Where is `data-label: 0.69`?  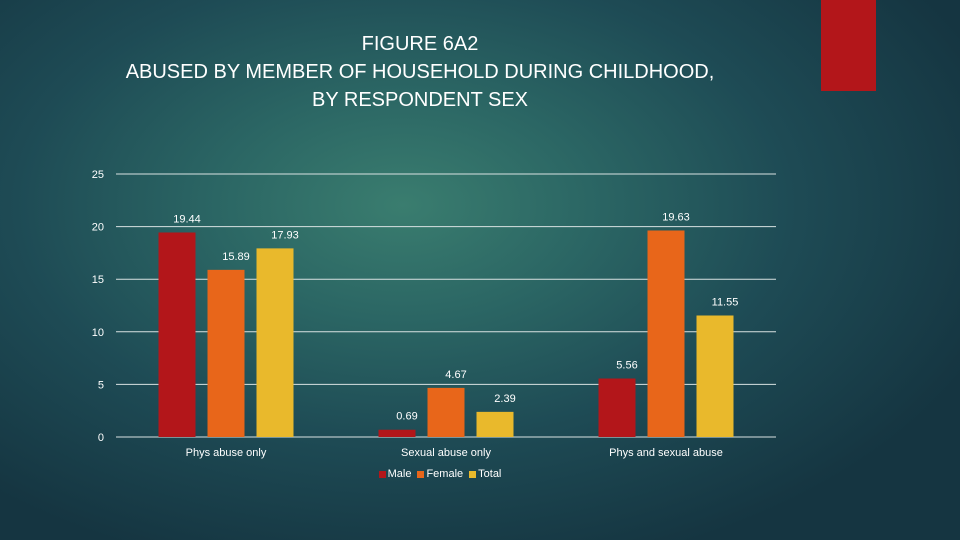
data-label: 0.69 is located at coordinates (406, 417).